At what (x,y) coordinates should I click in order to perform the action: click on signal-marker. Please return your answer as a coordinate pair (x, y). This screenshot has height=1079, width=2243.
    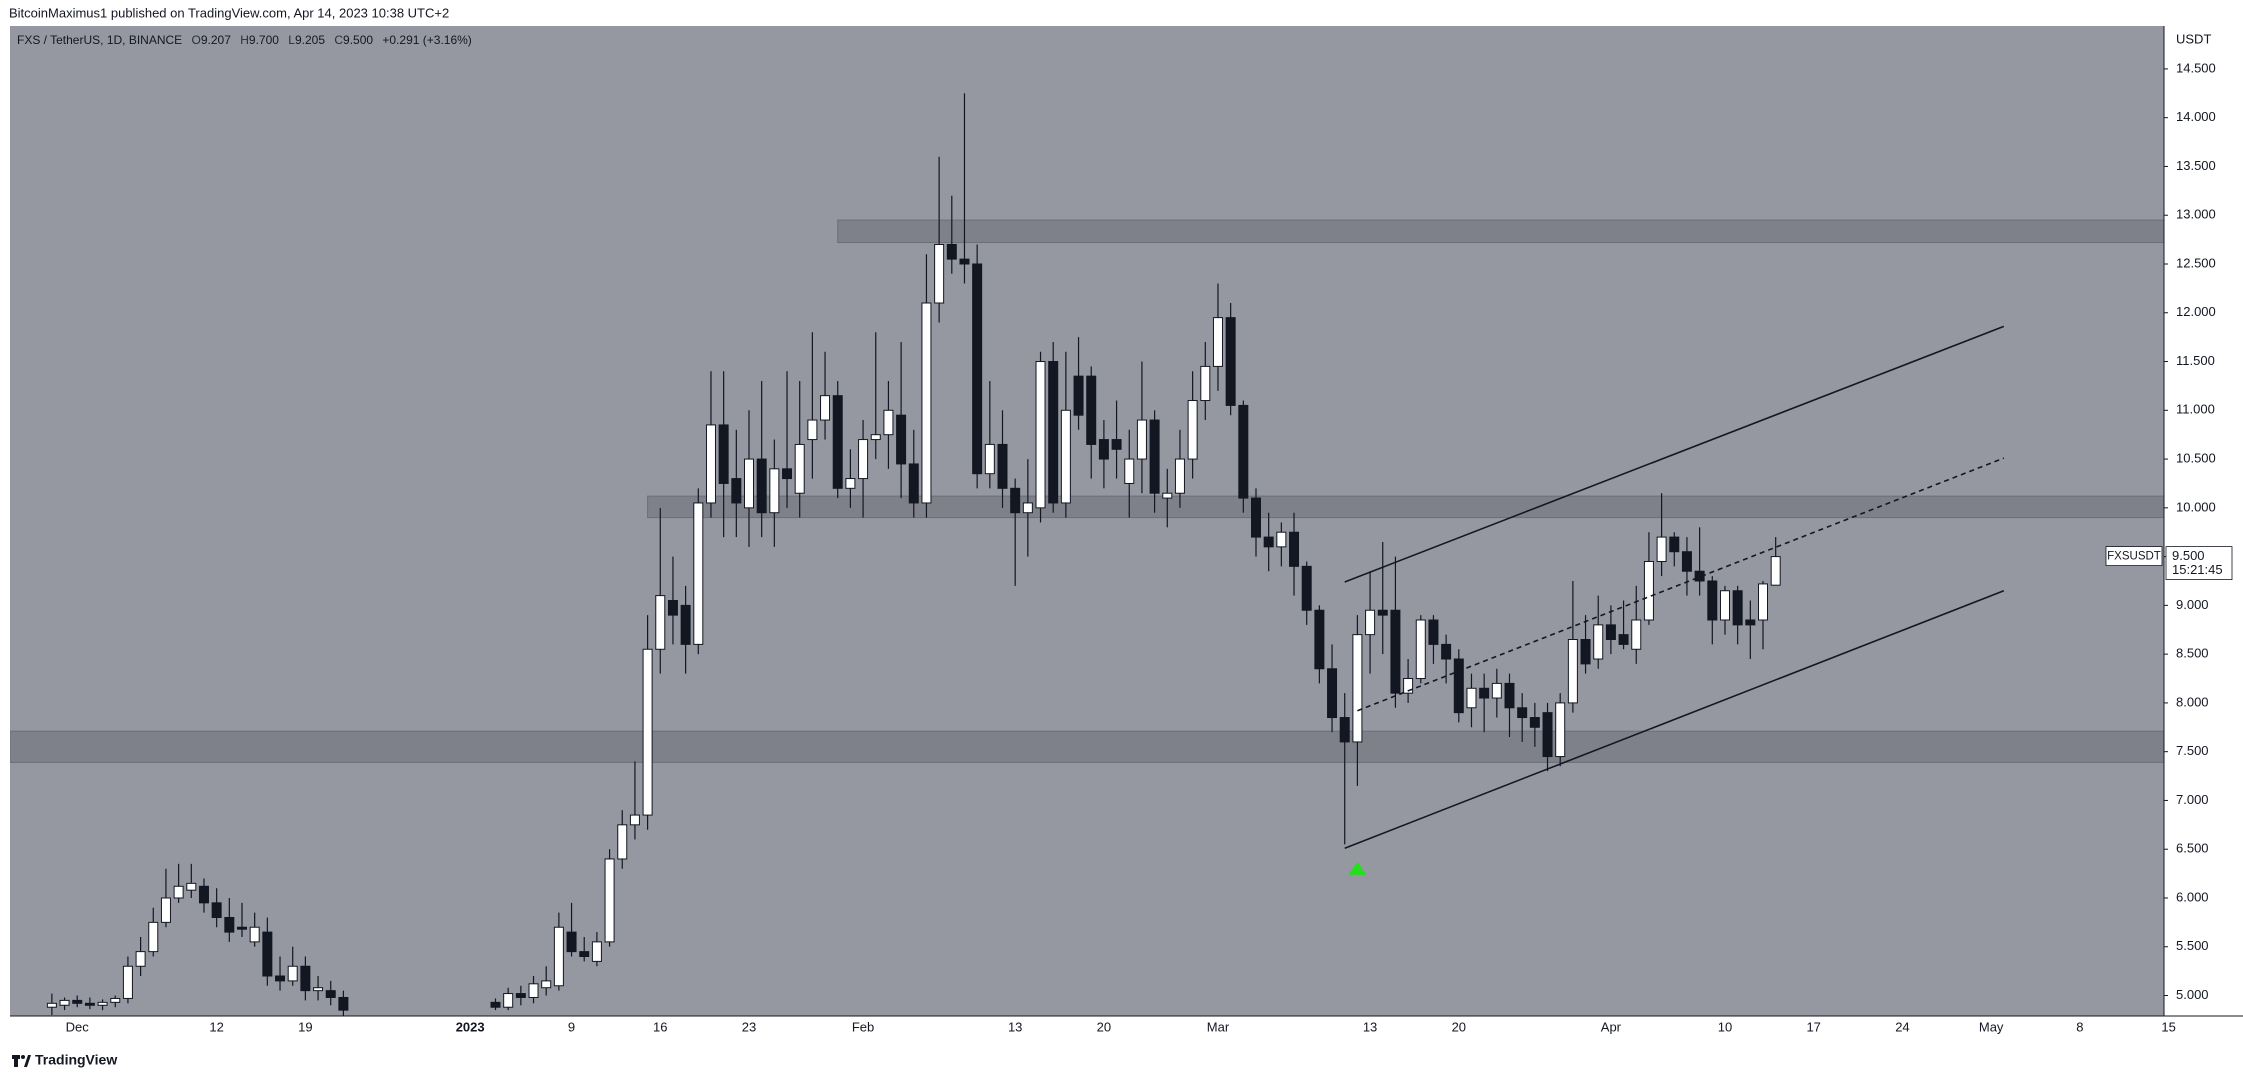
    Looking at the image, I should click on (1357, 868).